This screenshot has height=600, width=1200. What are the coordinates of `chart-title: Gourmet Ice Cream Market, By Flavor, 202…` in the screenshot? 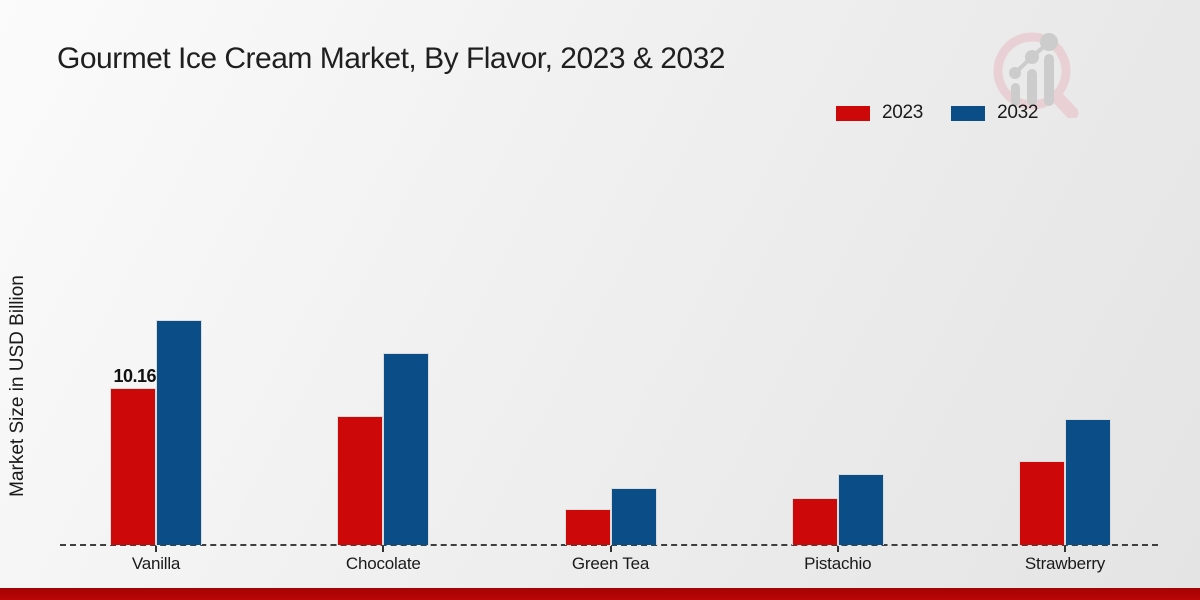 It's located at (391, 58).